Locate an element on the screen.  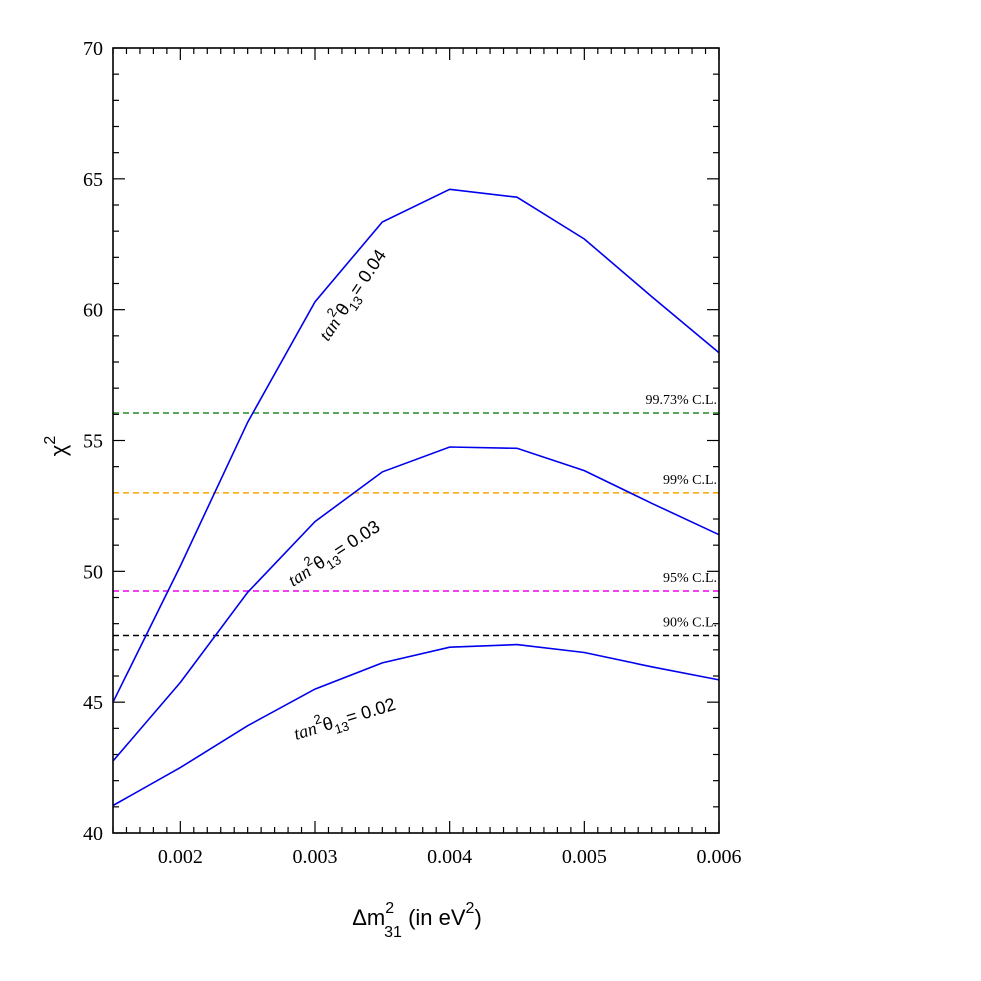
y-tick-label: 45 is located at coordinates (93, 703).